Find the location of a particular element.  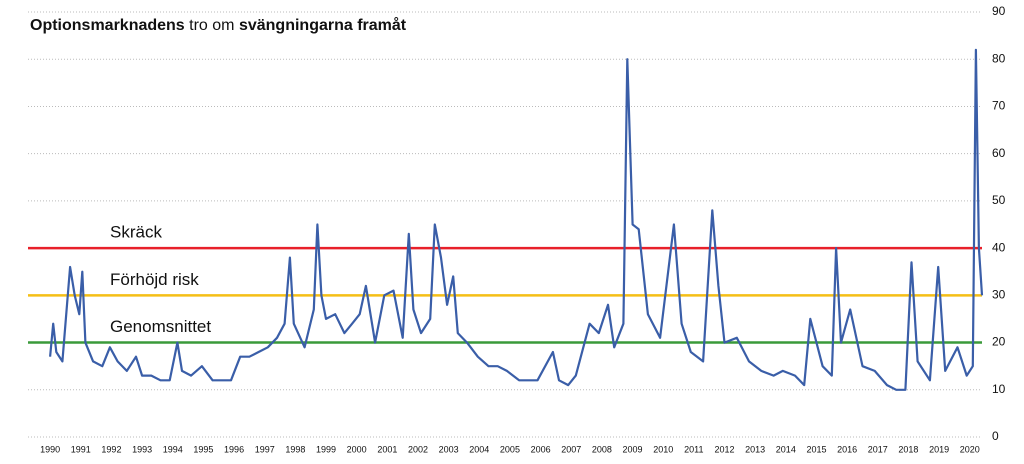

reference-label: Skräck is located at coordinates (136, 232).